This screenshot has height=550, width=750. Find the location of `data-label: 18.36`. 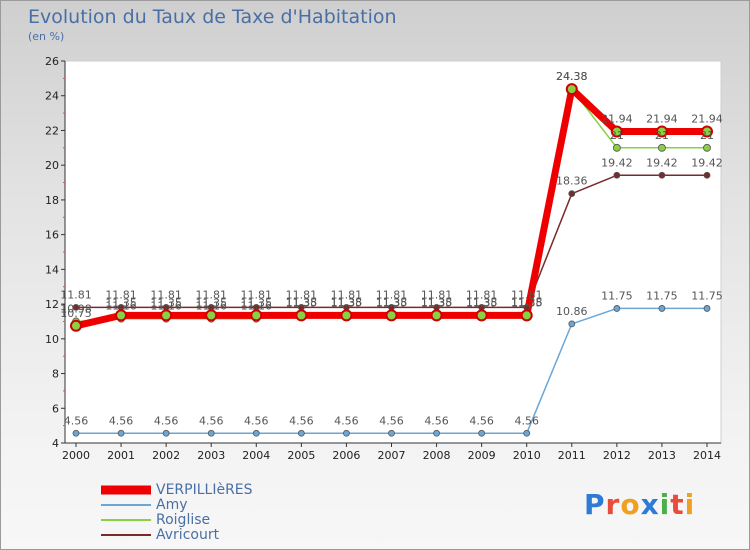

data-label: 18.36 is located at coordinates (572, 181).